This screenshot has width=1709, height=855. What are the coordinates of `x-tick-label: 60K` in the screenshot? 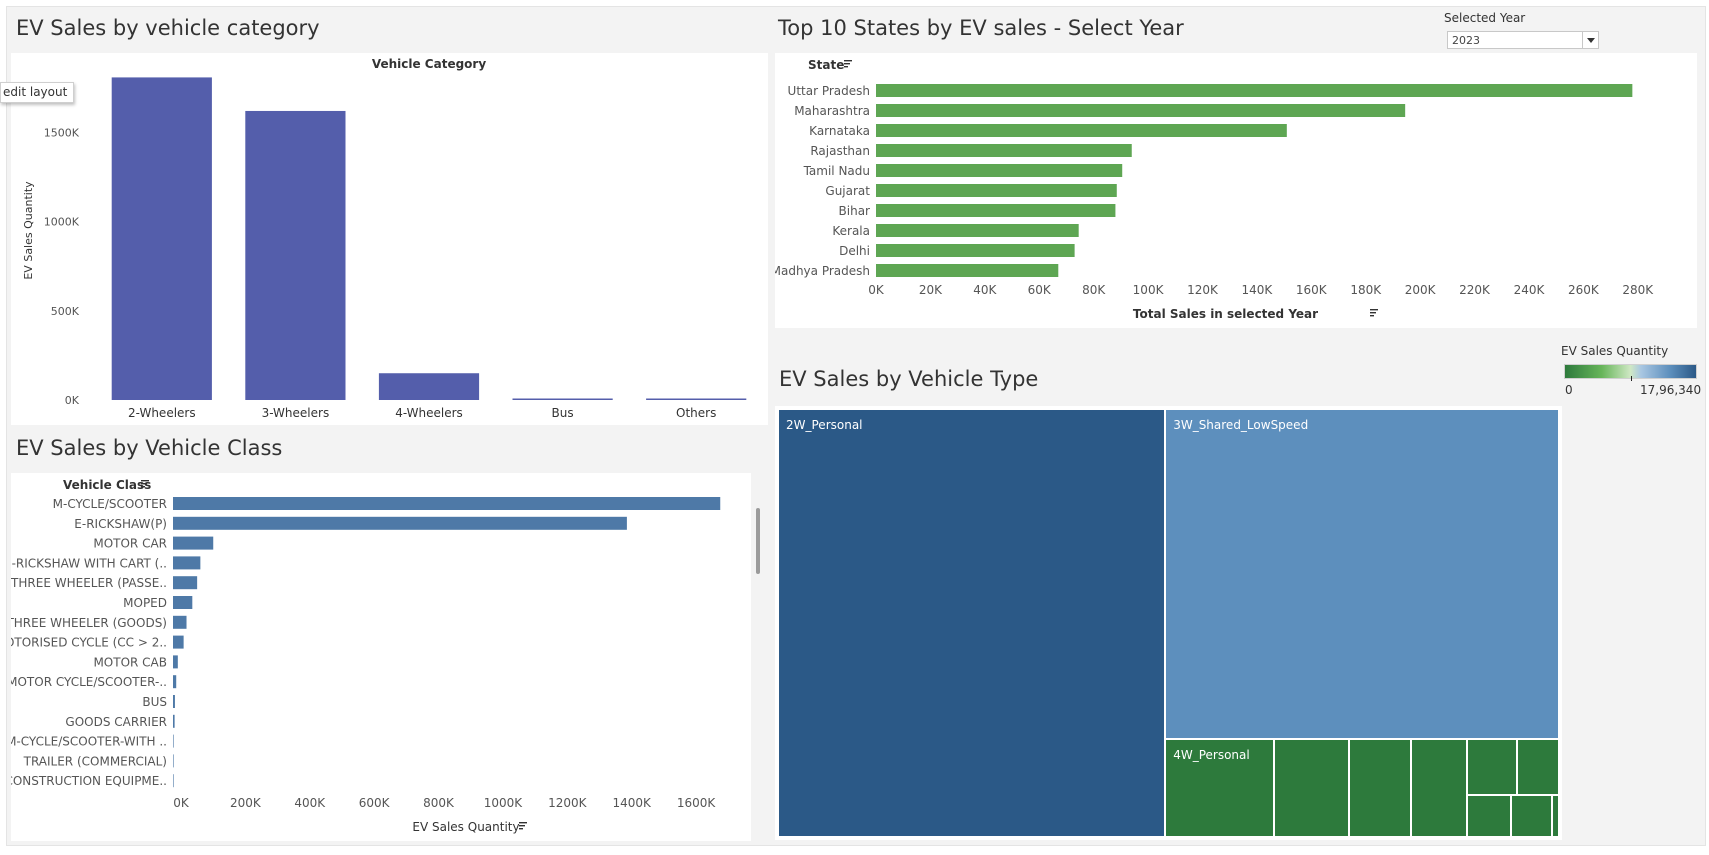 It's located at (1040, 290).